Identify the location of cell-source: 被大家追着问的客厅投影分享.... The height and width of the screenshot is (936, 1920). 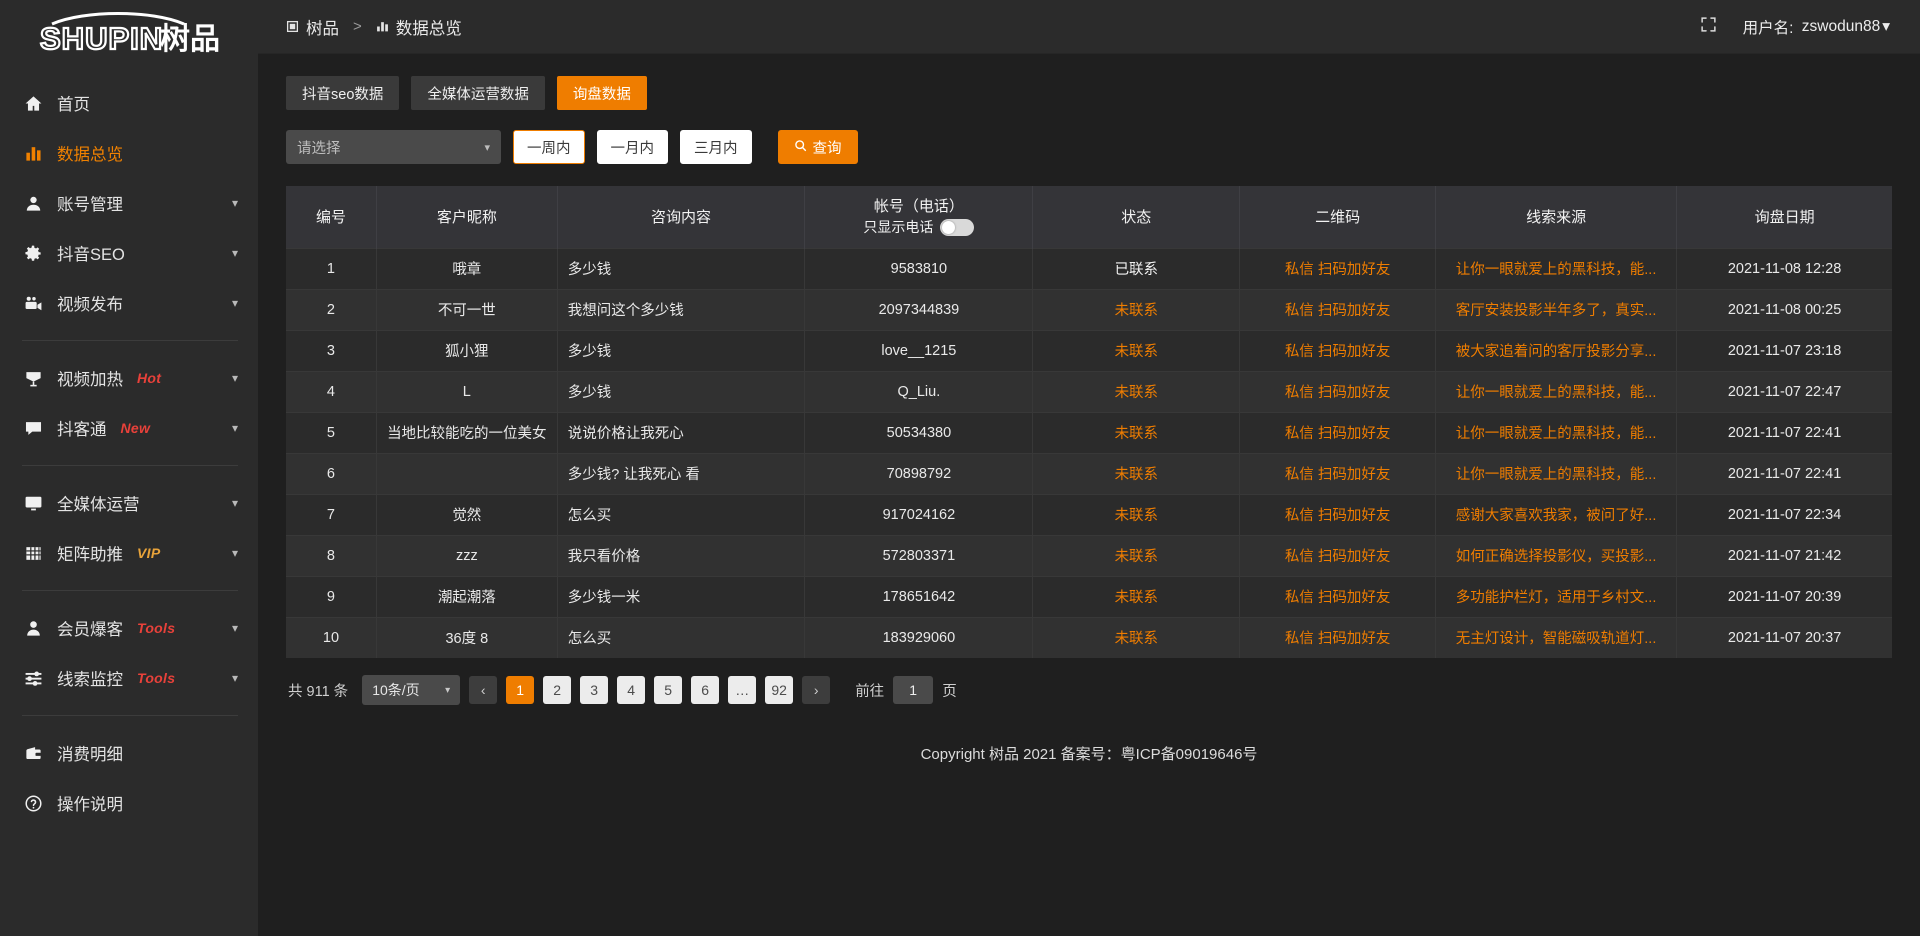
(1556, 350).